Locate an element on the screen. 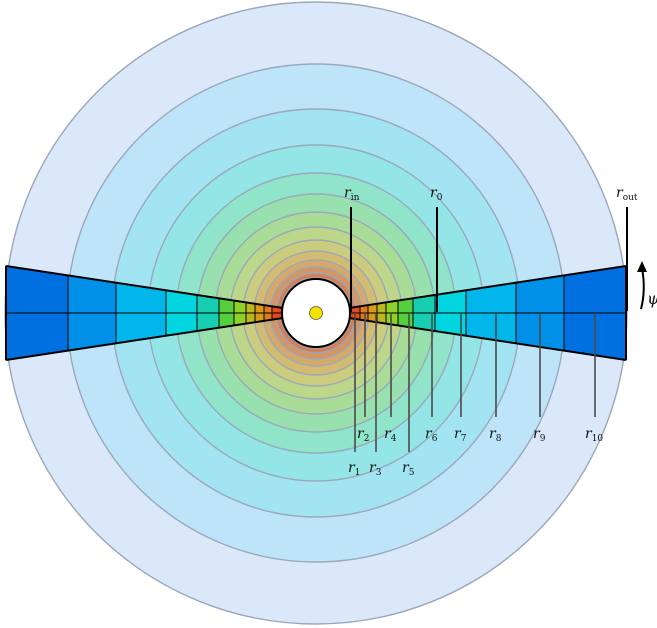 Image resolution: width=657 pixels, height=628 pixels. label-r-6: r6 is located at coordinates (431, 435).